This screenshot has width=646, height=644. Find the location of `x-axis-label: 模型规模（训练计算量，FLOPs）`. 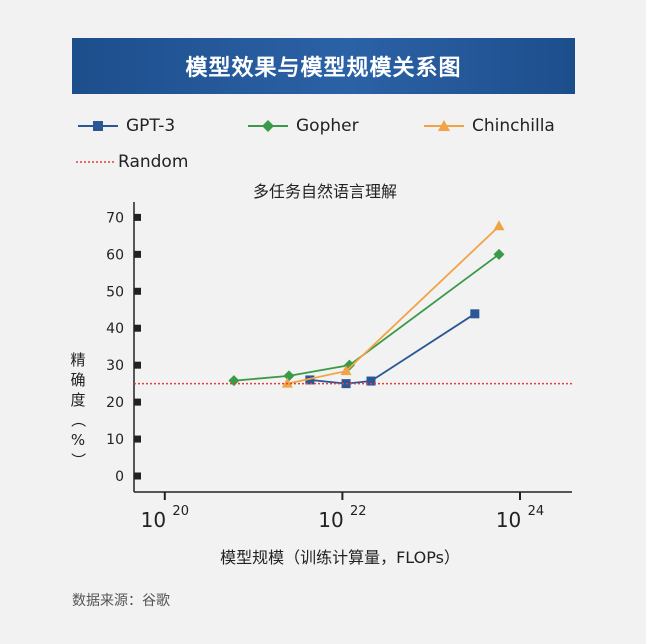

x-axis-label: 模型规模（训练计算量，FLOPs） is located at coordinates (340, 557).